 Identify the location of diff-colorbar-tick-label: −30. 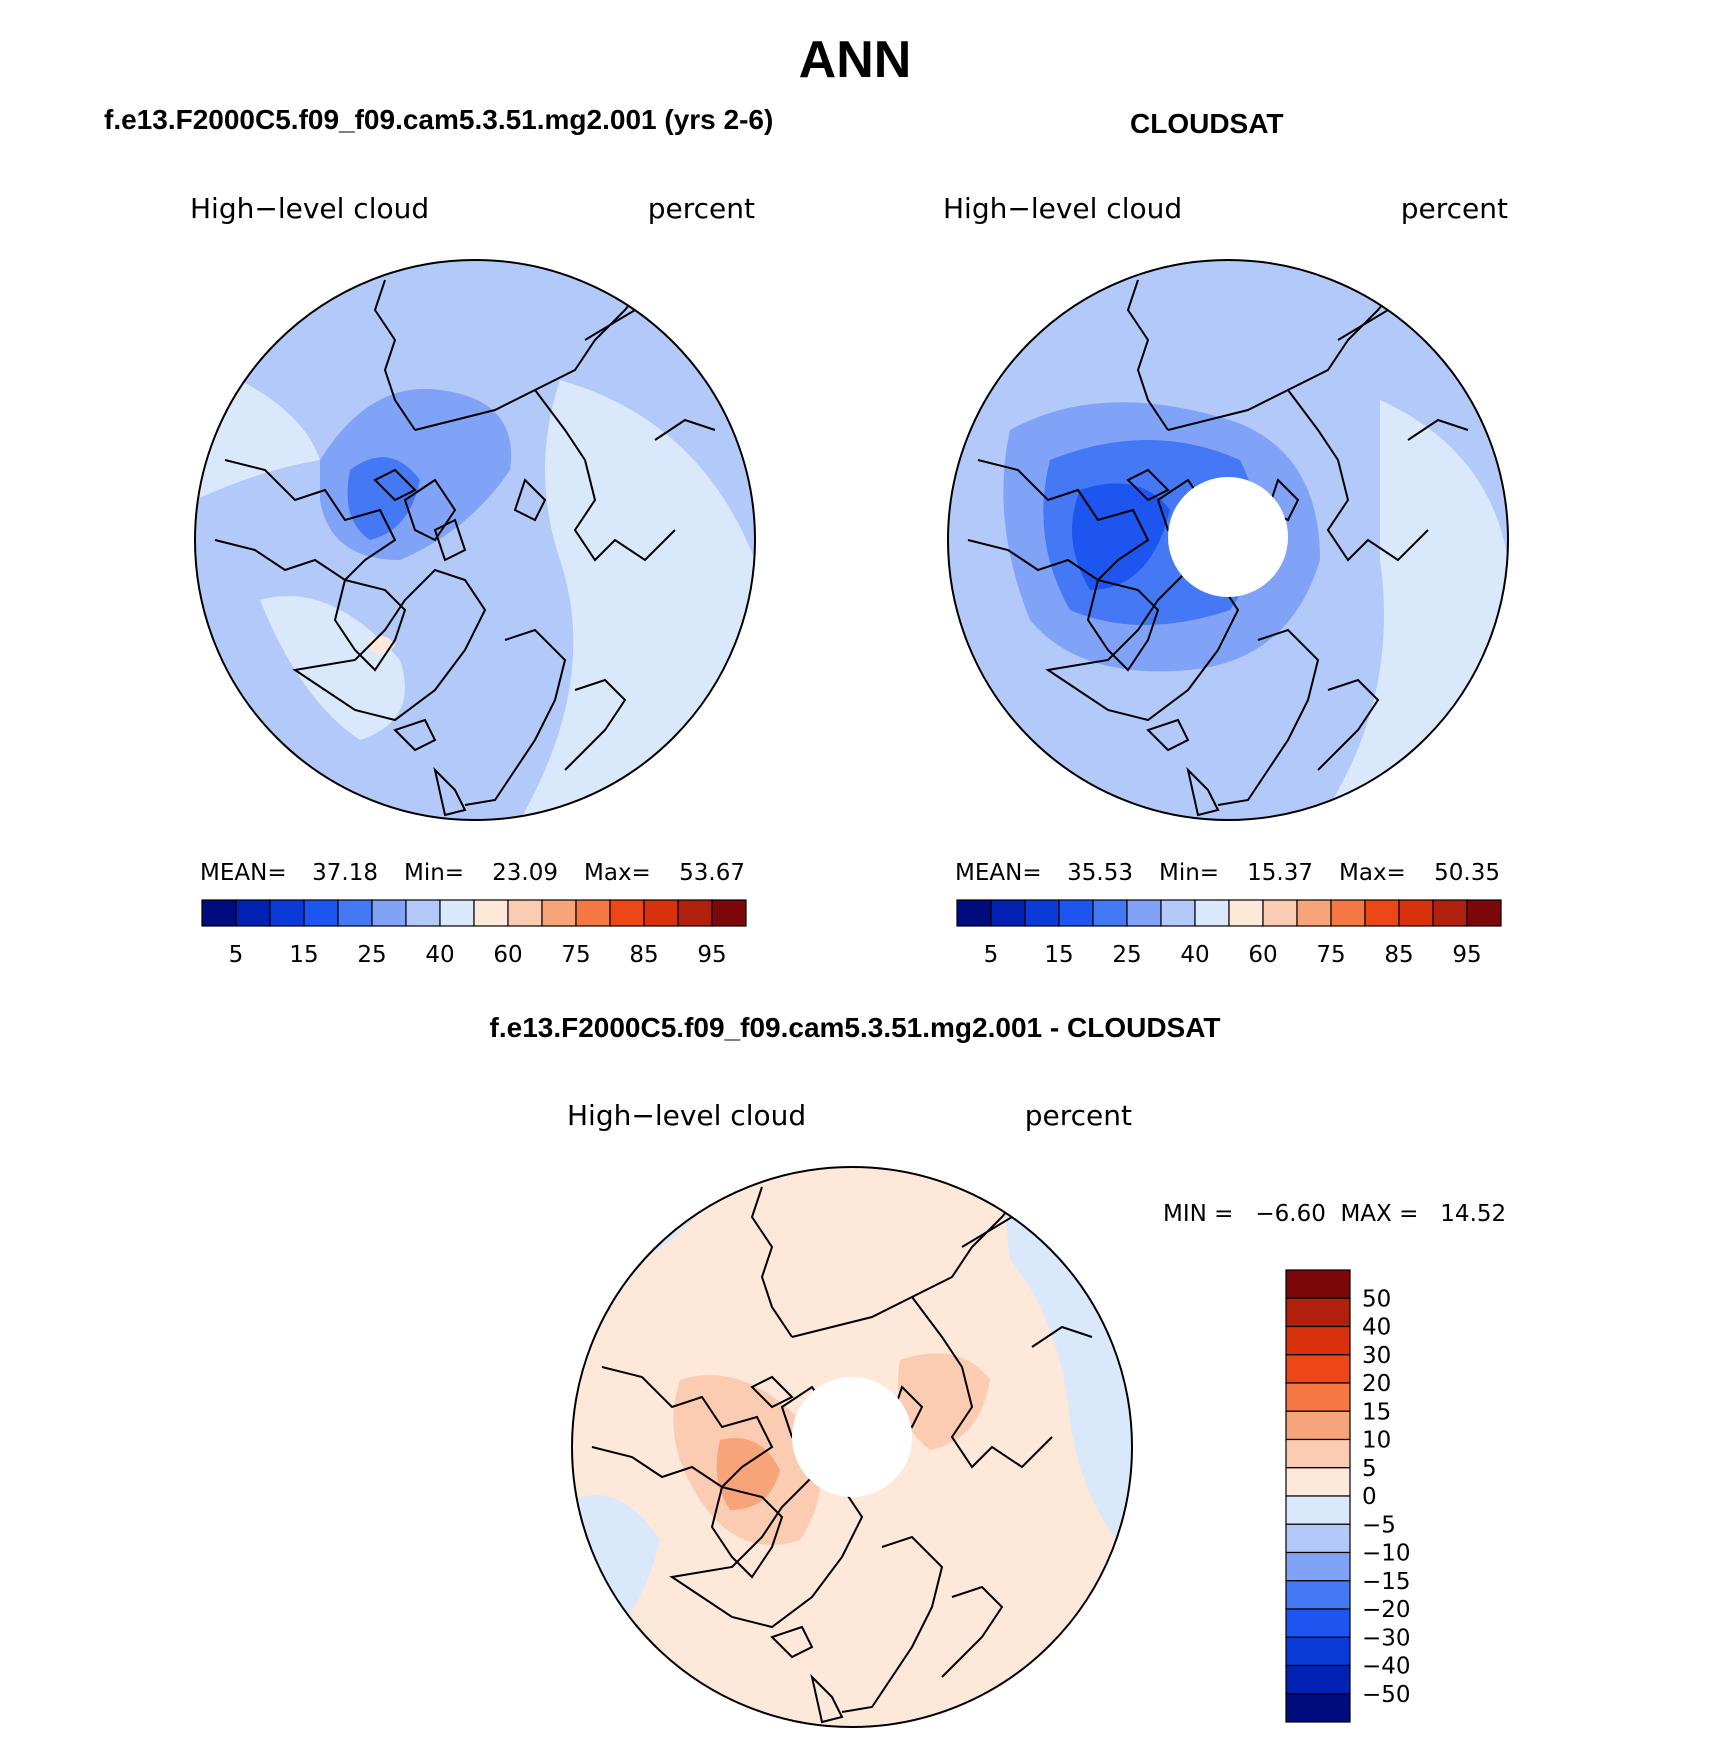
(1386, 1638).